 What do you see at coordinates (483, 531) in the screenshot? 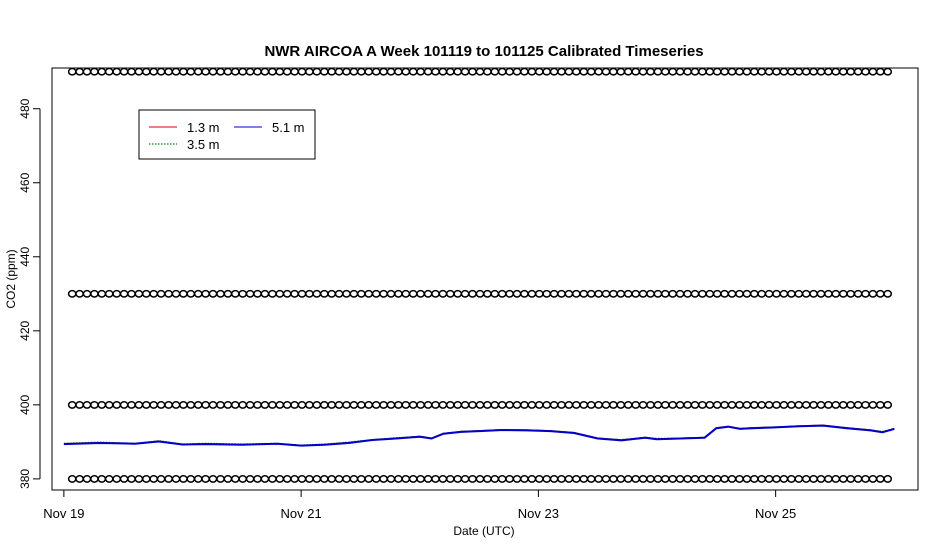
I see `x-axis-label: Date (UTC)` at bounding box center [483, 531].